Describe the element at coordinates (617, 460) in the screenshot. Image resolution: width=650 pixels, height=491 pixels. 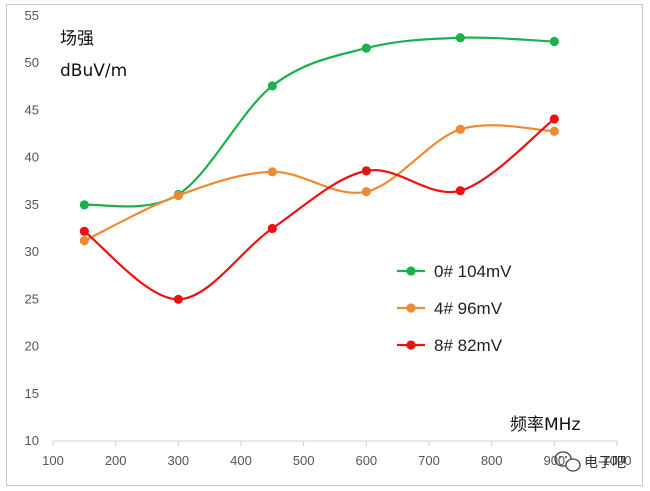
I see `x-tick-label: 1000` at that location.